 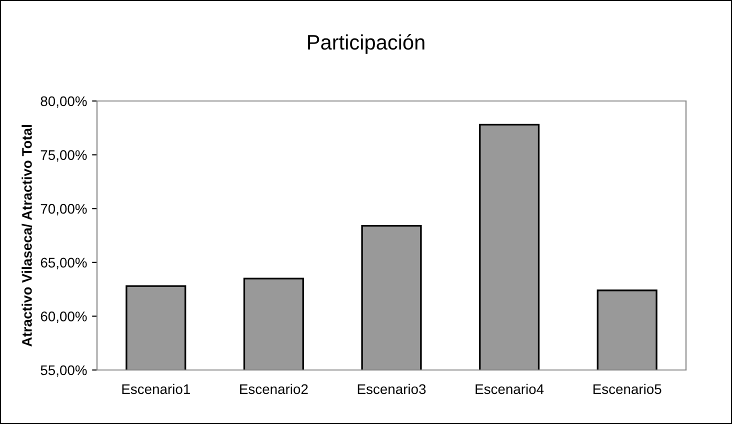 I want to click on x-tick-label: Escenario4, so click(x=510, y=389).